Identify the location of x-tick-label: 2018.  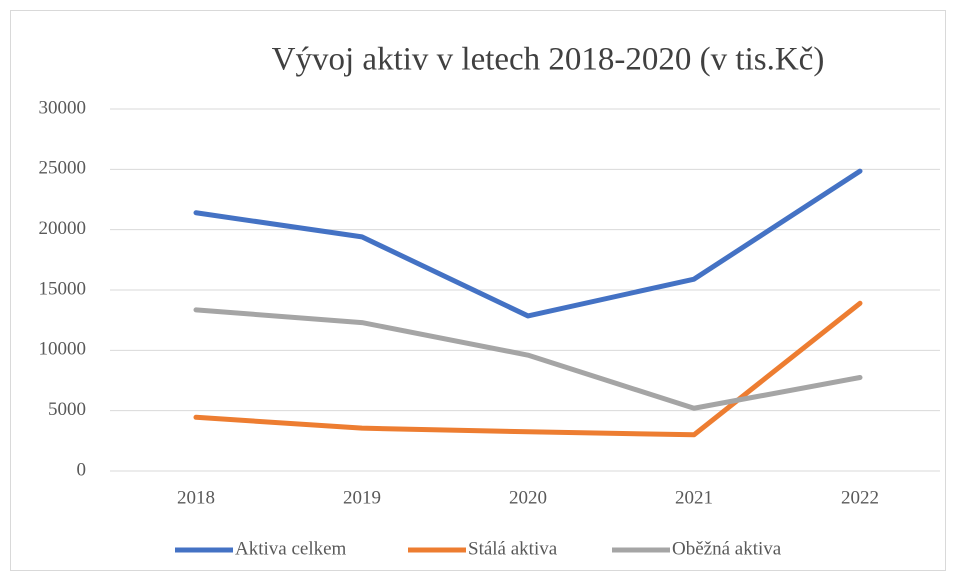
(196, 497).